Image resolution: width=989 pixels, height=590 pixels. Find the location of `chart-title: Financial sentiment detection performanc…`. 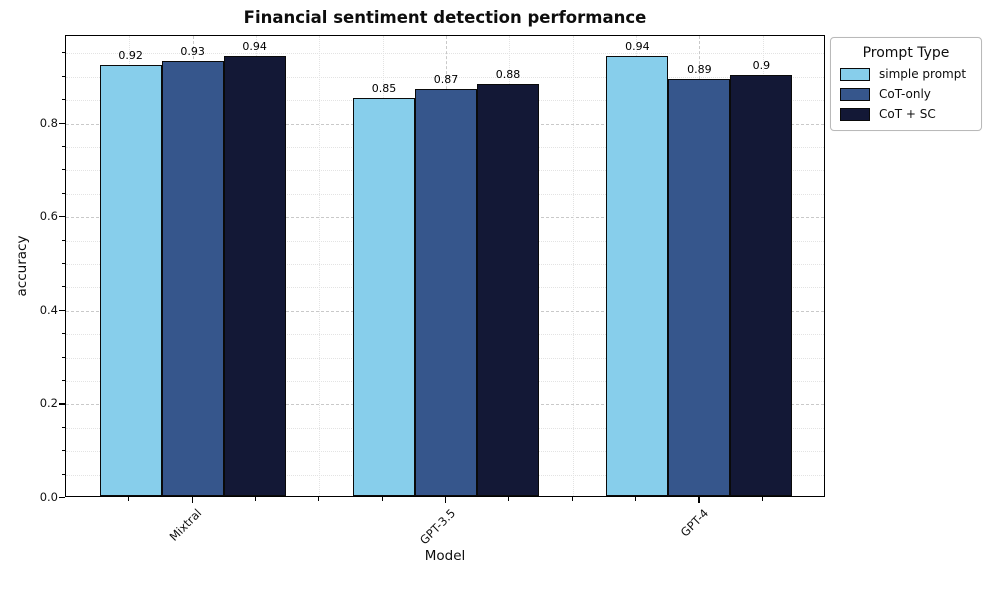

chart-title: Financial sentiment detection performanc… is located at coordinates (445, 17).